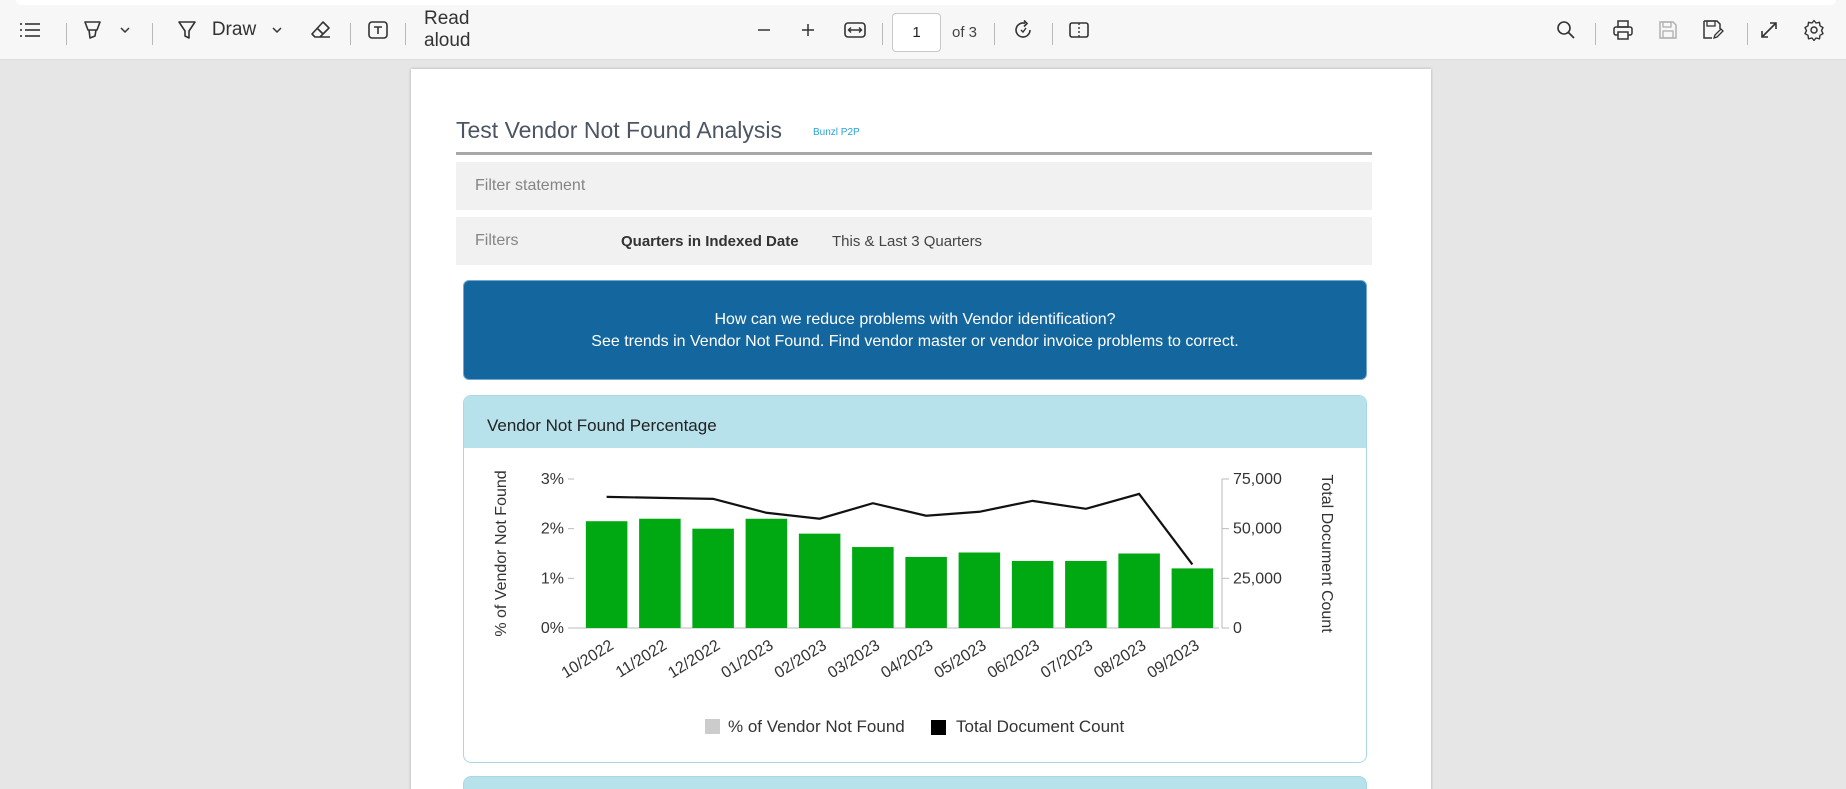 This screenshot has width=1846, height=789. Describe the element at coordinates (855, 30) in the screenshot. I see `fit-to-width-icon` at that location.